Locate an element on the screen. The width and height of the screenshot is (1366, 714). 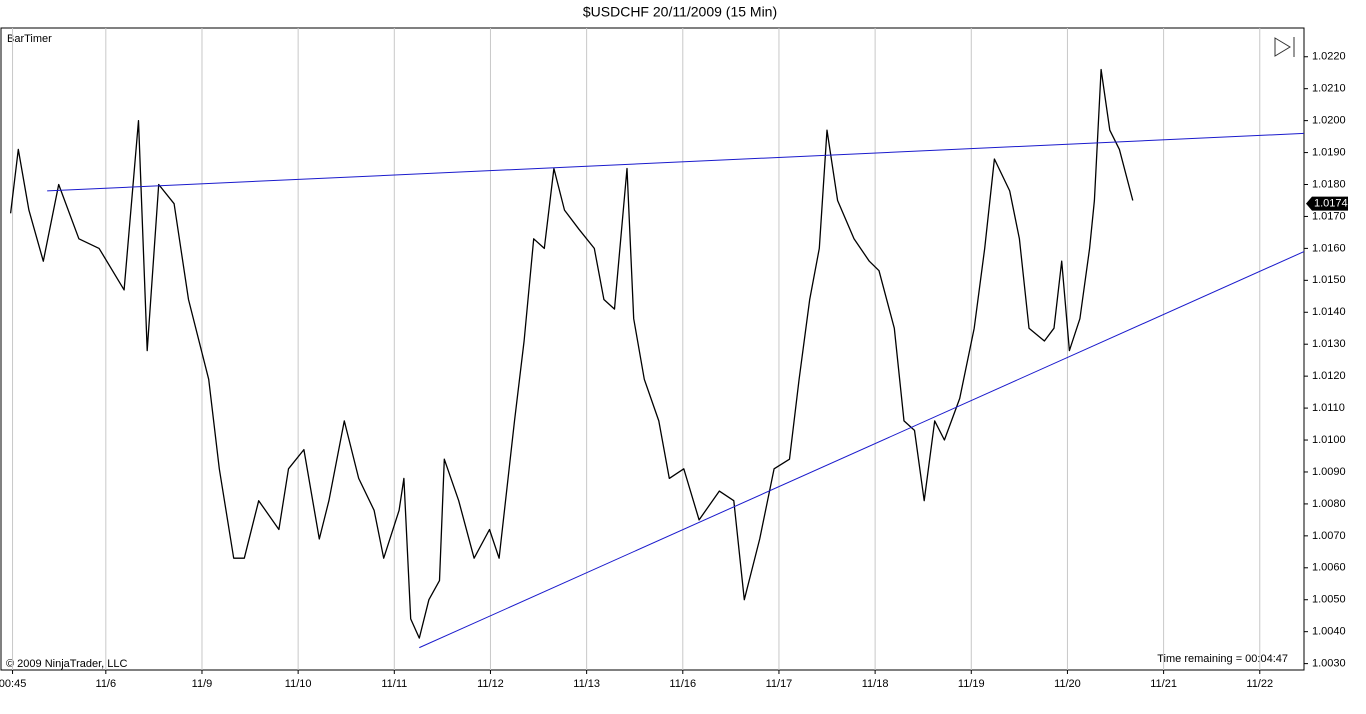
x-tick-label: 11/21 is located at coordinates (1163, 684).